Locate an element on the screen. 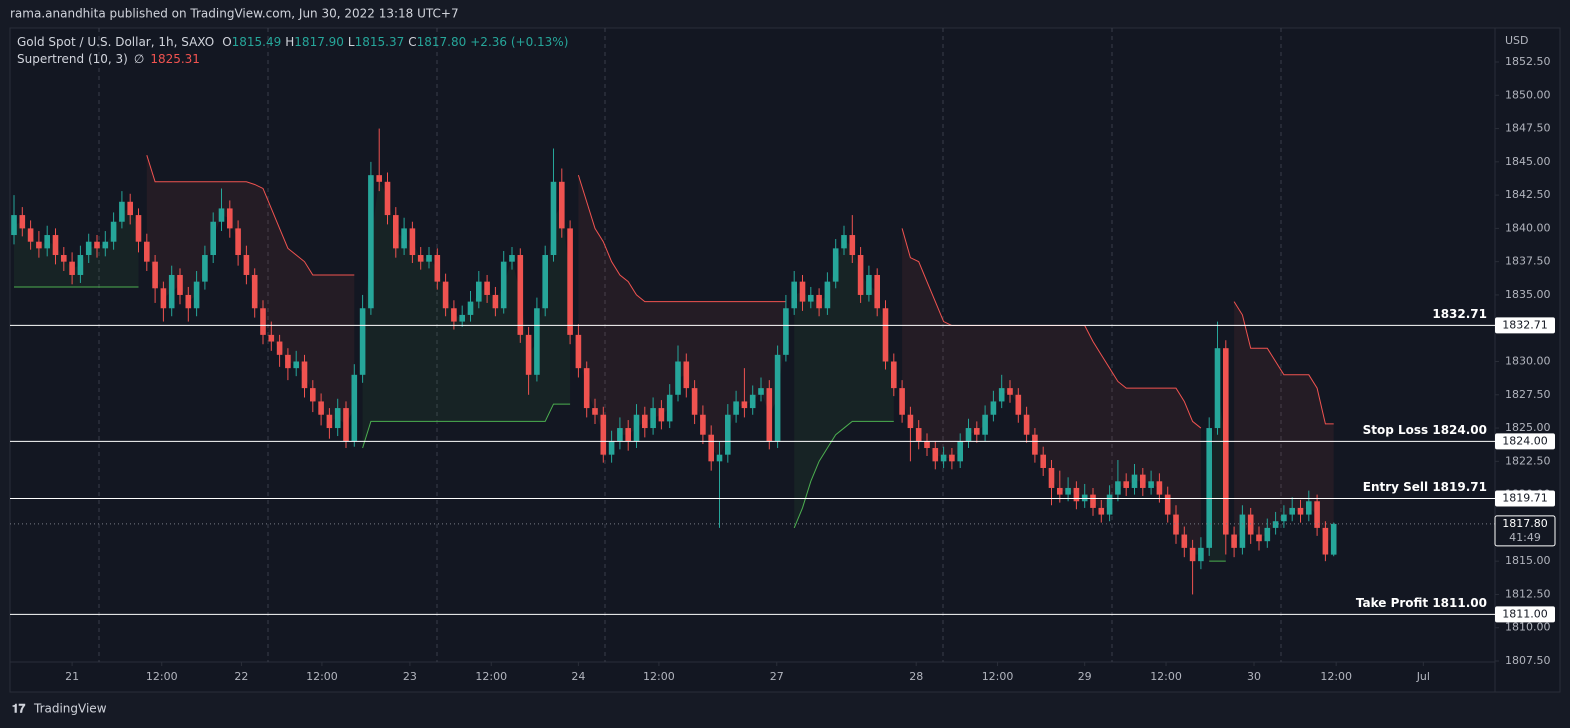 Image resolution: width=1570 pixels, height=728 pixels. indicator-legend: Supertrend (10, 3) ∅ 1825.31 is located at coordinates (108, 59).